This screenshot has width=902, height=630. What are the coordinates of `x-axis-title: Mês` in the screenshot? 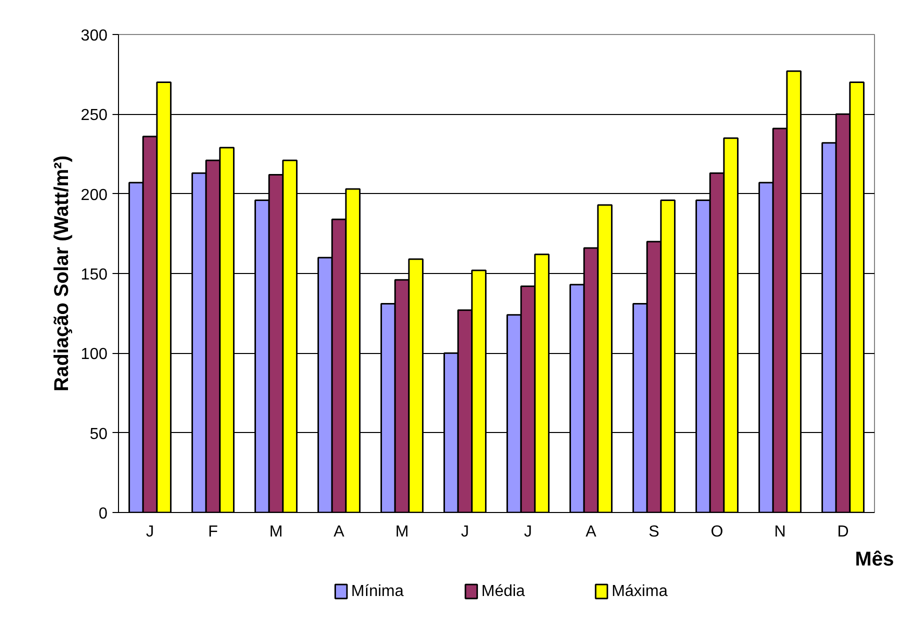 It's located at (874, 559).